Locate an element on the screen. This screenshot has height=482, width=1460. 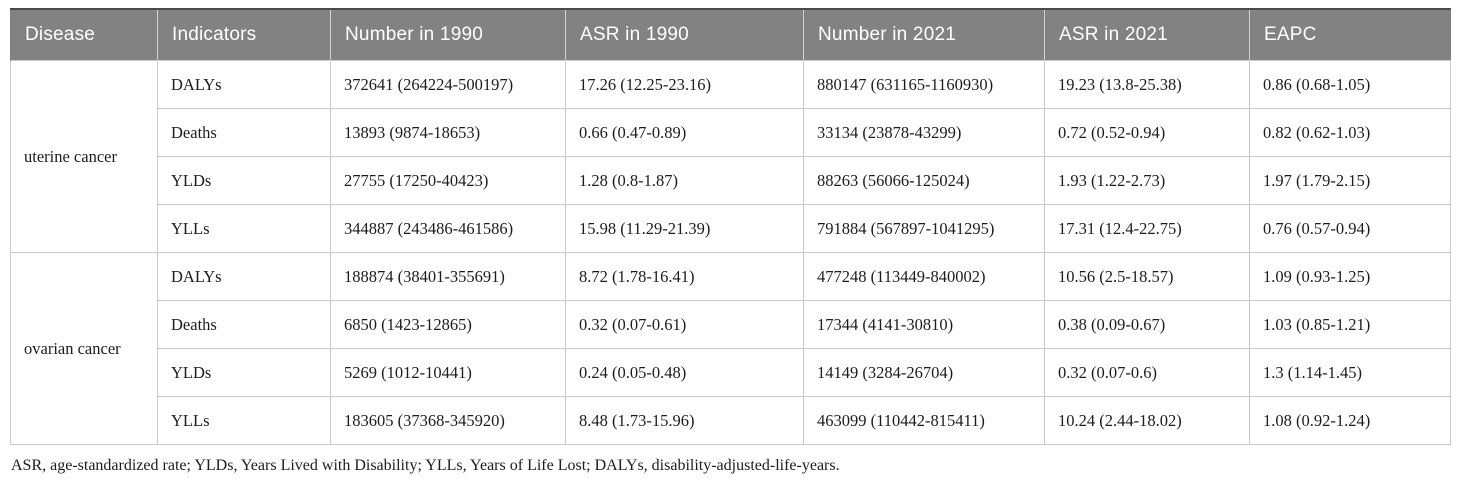
column-header-number-1990: Number in 1990 is located at coordinates (448, 34).